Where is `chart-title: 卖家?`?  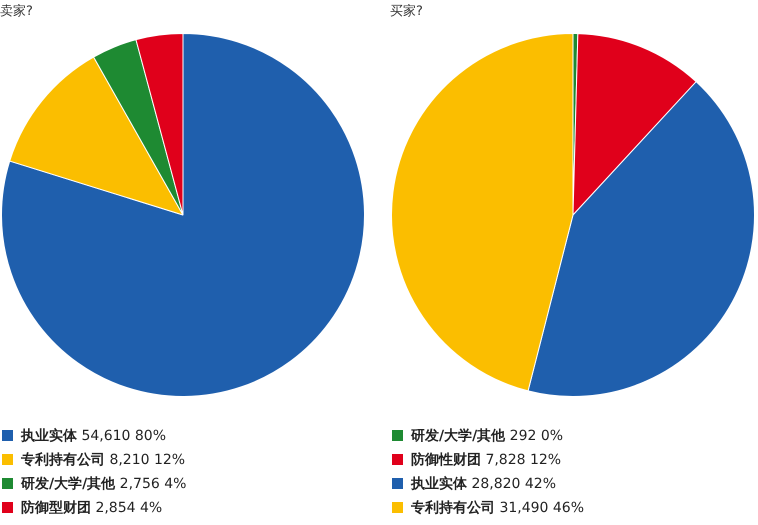
chart-title: 卖家? is located at coordinates (16, 11).